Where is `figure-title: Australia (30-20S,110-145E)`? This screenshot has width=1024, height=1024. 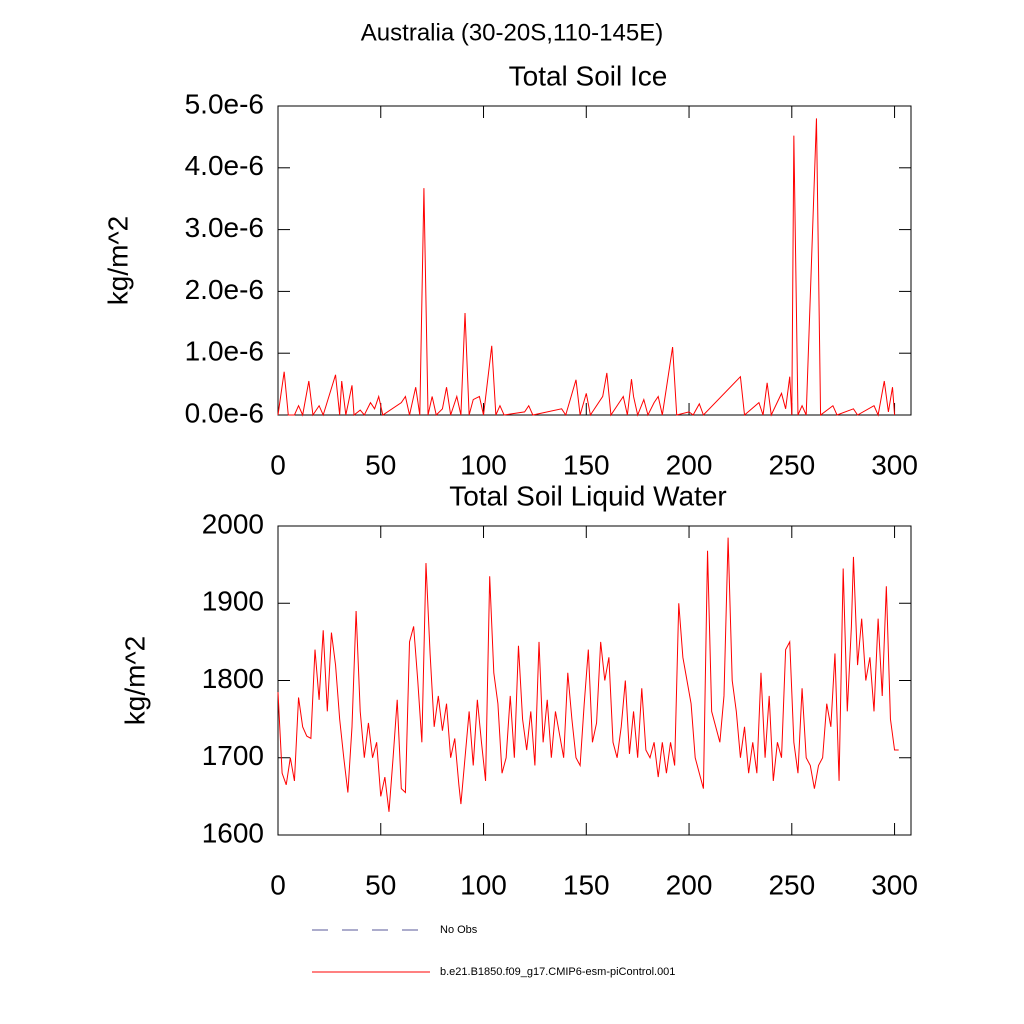 figure-title: Australia (30-20S,110-145E) is located at coordinates (512, 32).